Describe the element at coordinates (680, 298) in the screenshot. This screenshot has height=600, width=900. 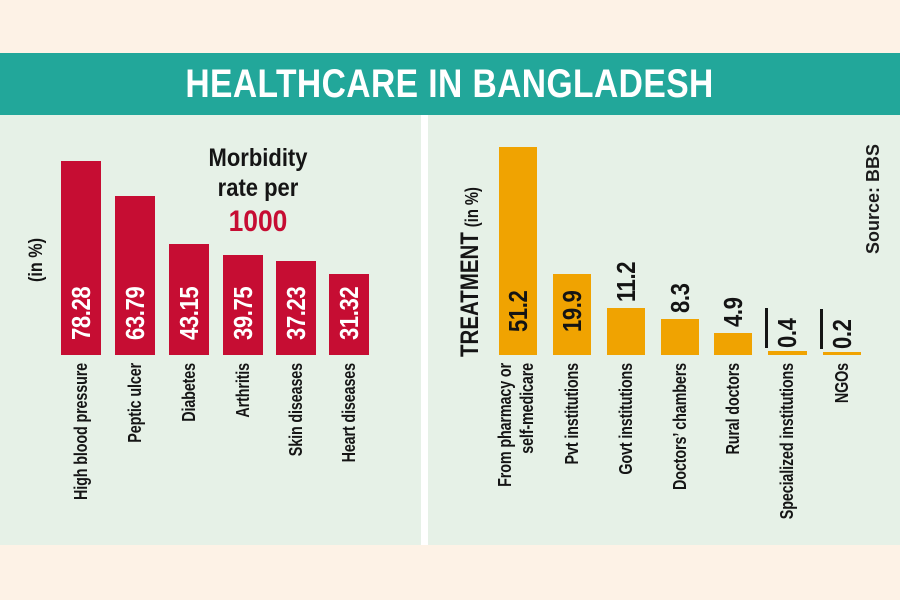
I see `treatment-value: 8.3` at that location.